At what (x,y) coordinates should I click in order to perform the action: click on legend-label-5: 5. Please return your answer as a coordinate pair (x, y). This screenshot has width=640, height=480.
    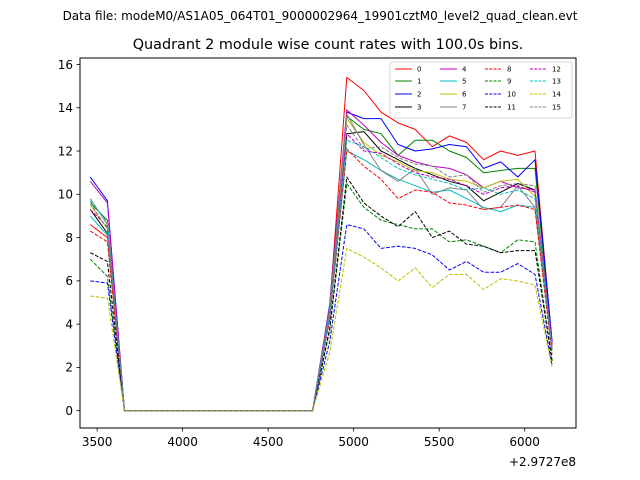
    Looking at the image, I should click on (464, 82).